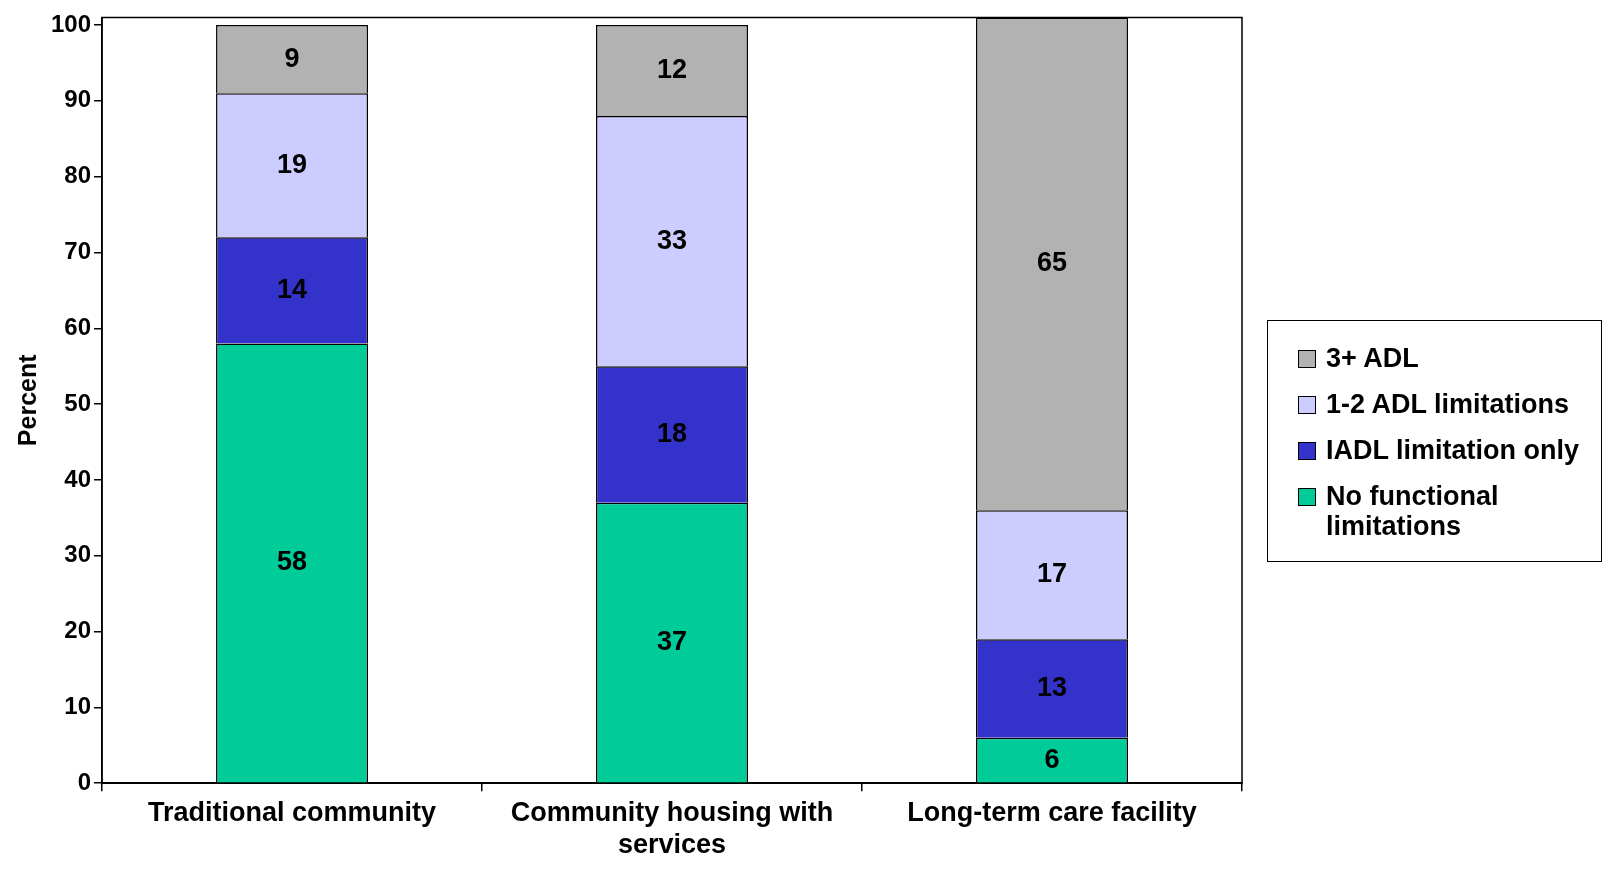 The width and height of the screenshot is (1604, 872). Describe the element at coordinates (78, 478) in the screenshot. I see `y-tick-label: 40` at that location.